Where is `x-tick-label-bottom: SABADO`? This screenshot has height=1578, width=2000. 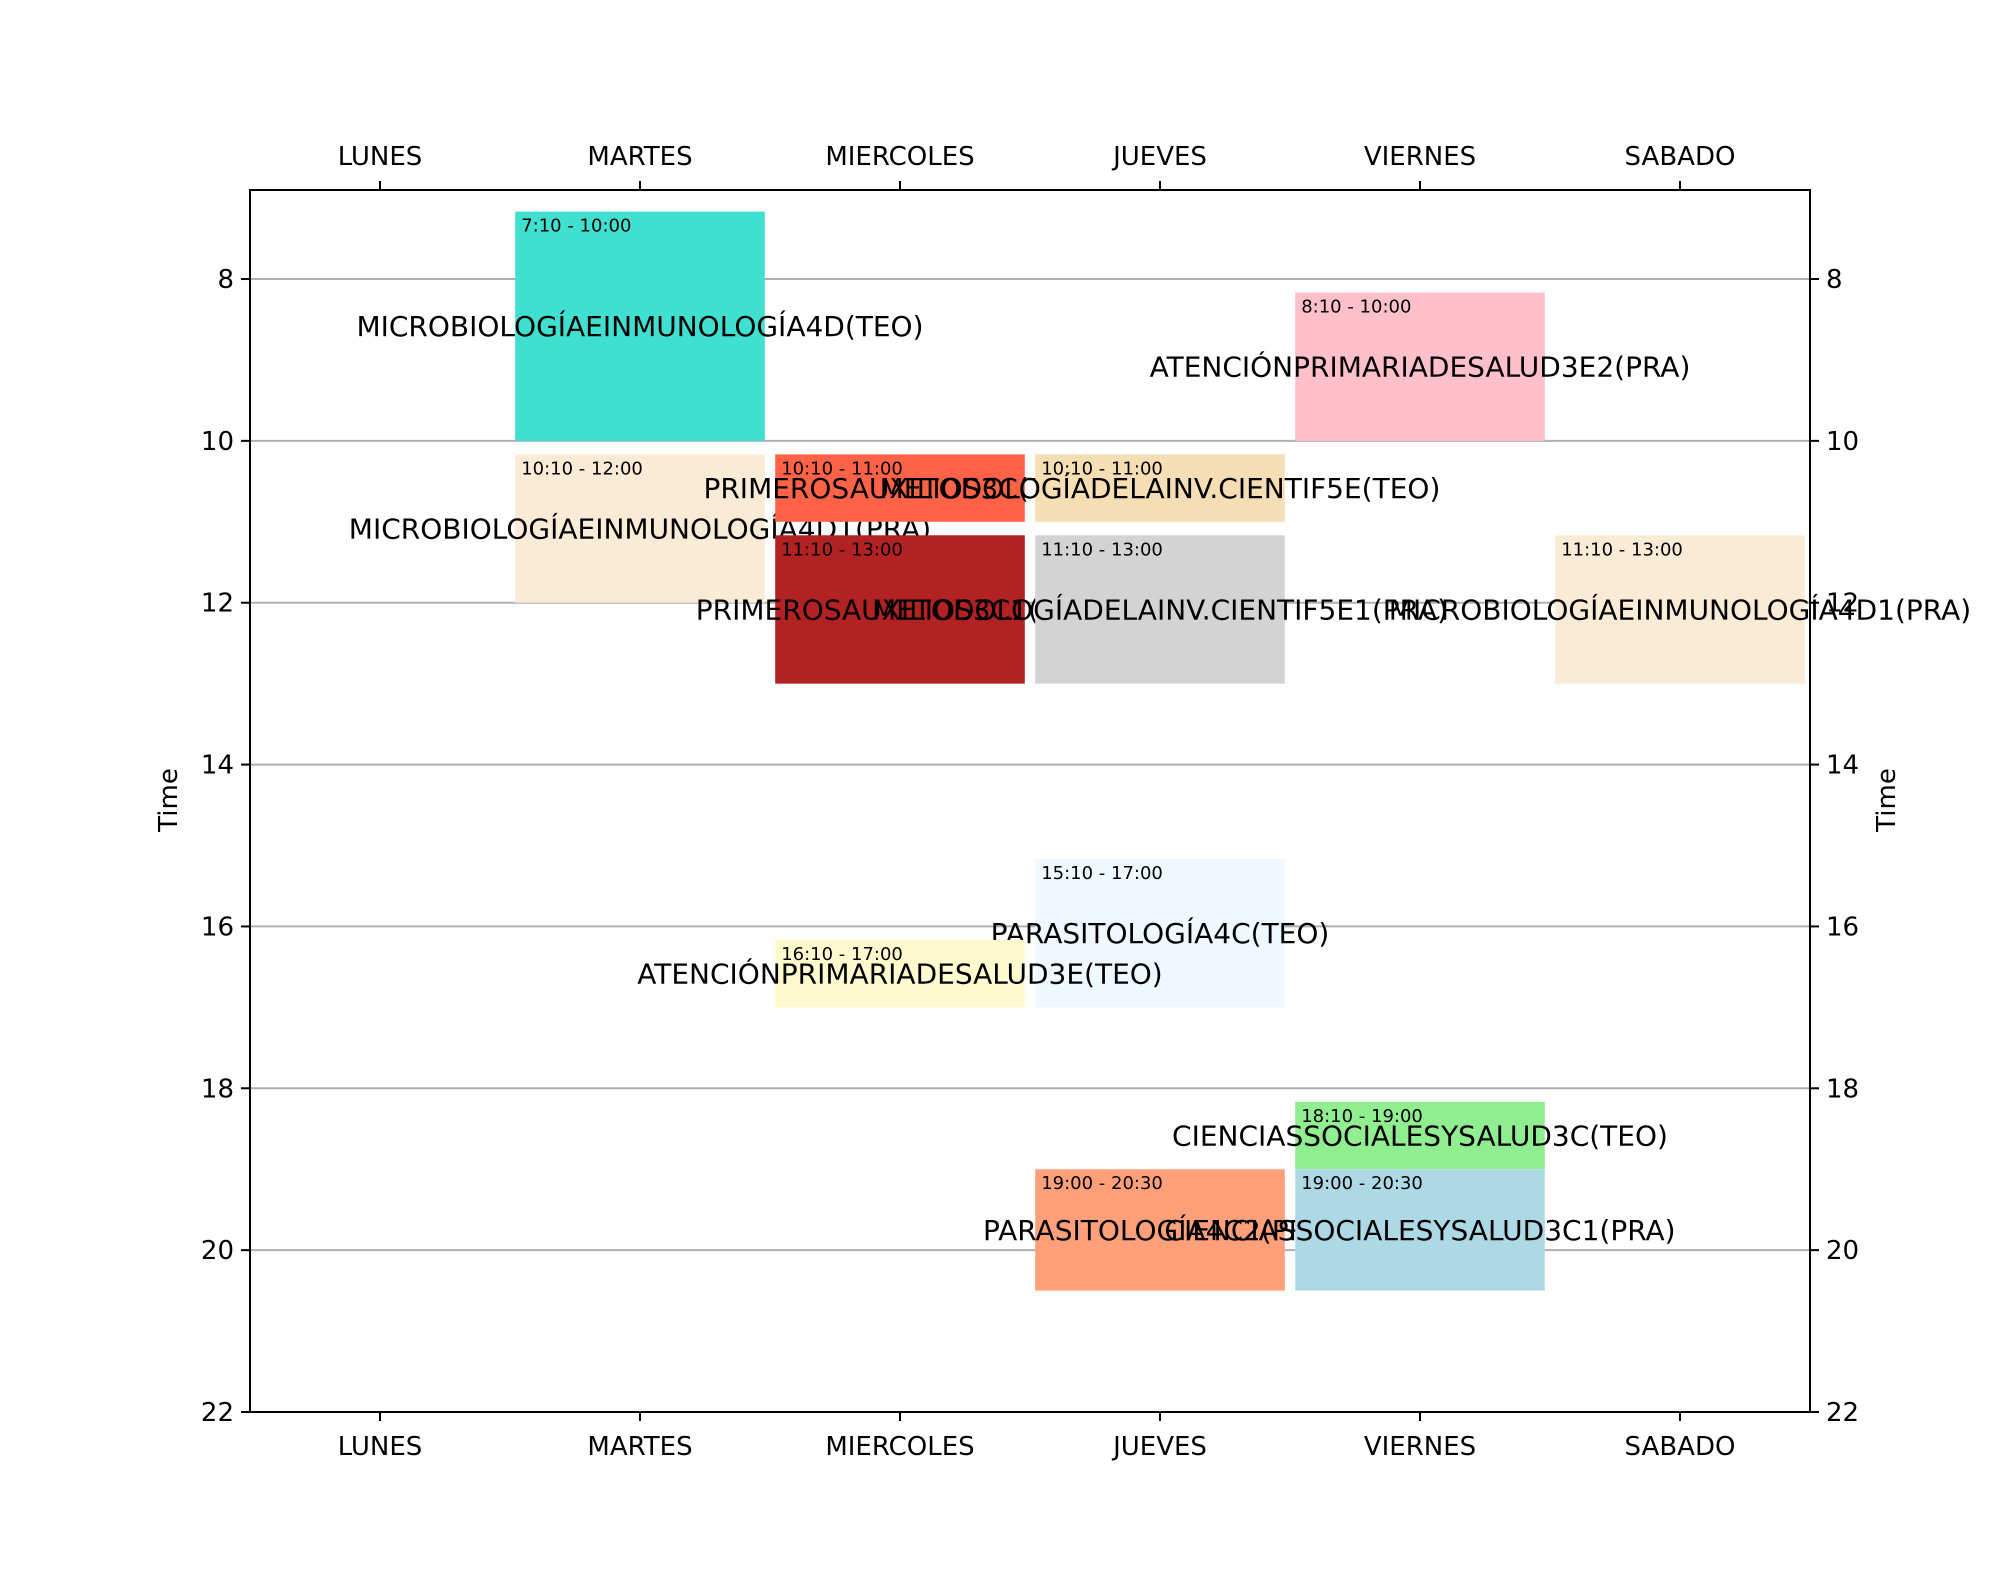 x-tick-label-bottom: SABADO is located at coordinates (1680, 1447).